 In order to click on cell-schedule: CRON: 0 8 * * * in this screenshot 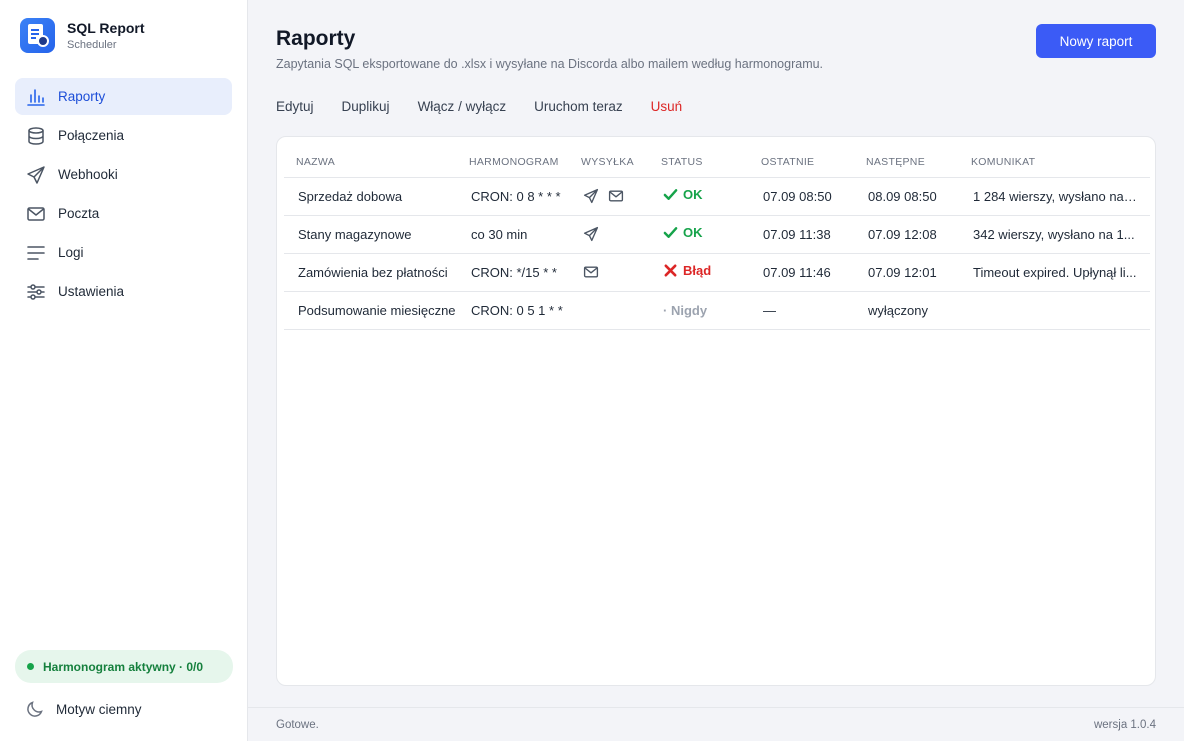, I will do `click(513, 196)`.